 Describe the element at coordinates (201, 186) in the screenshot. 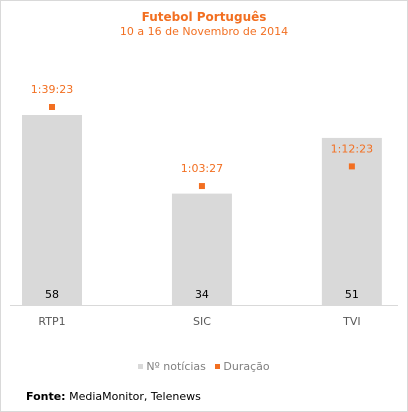

I see `duration-marker-sic` at that location.